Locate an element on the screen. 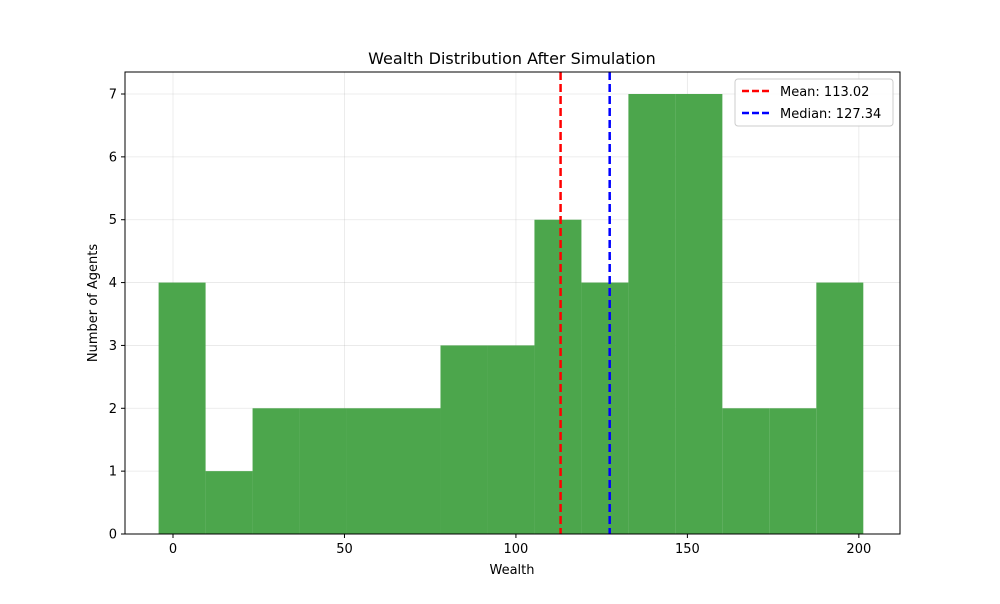  y-tick-label: 3 is located at coordinates (113, 346).